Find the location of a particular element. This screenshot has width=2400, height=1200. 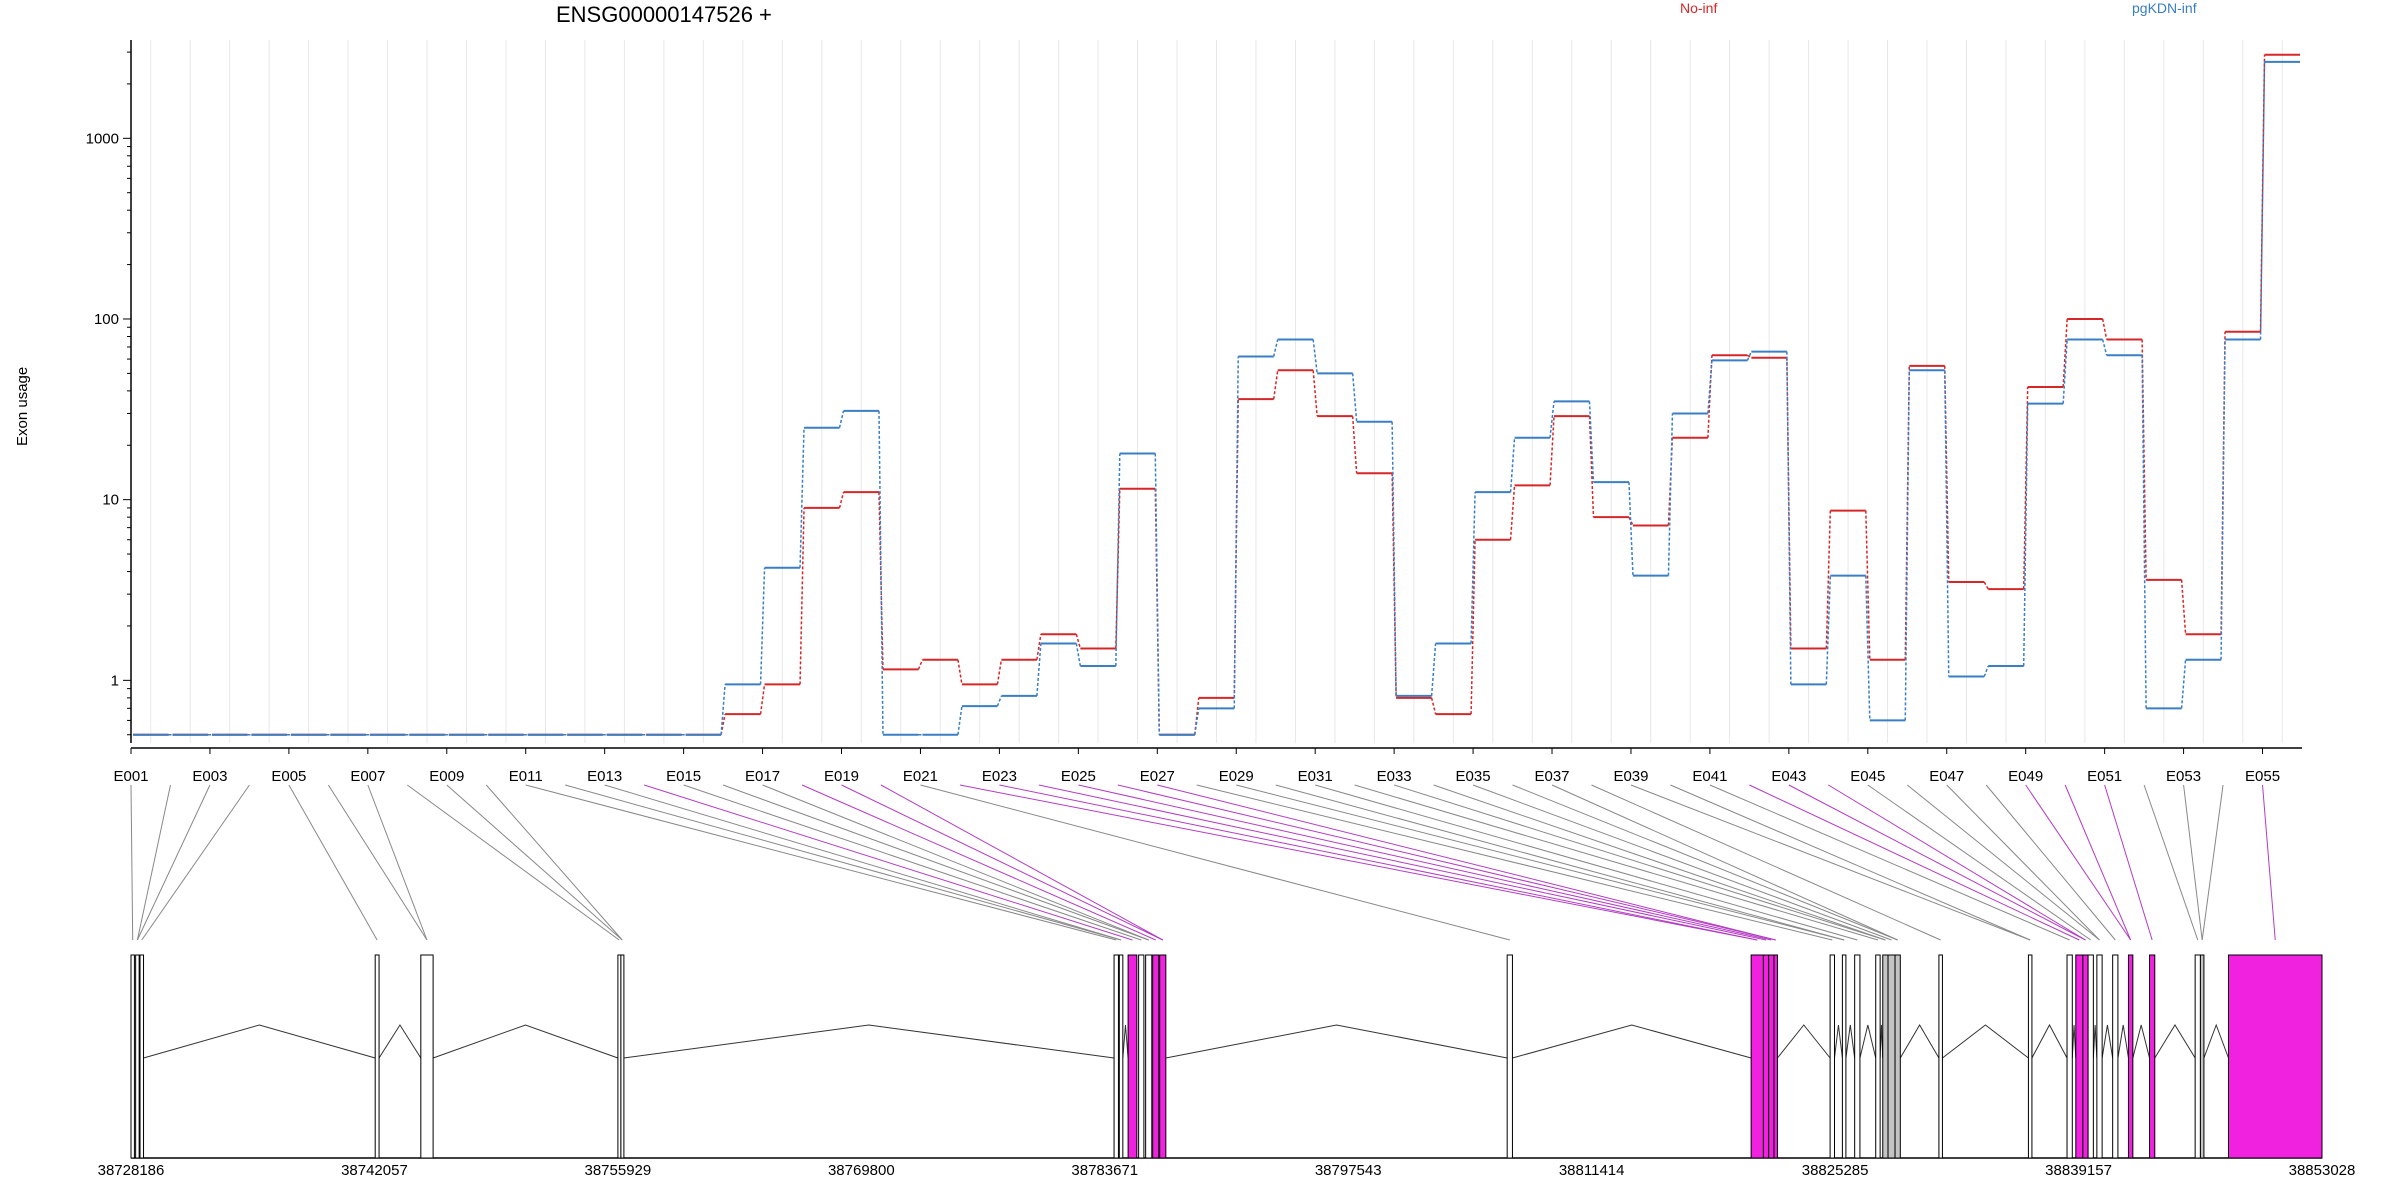

x-tick-label: E015 is located at coordinates (683, 776).